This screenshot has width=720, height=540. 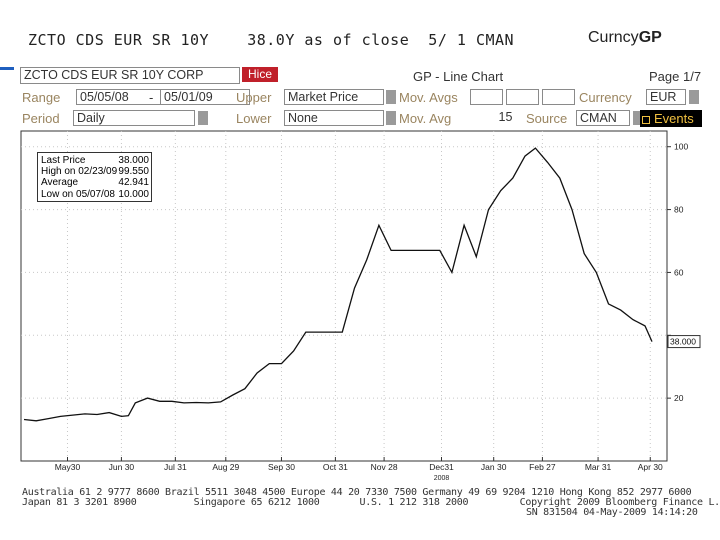 I want to click on lower-label: Lower, so click(x=254, y=118).